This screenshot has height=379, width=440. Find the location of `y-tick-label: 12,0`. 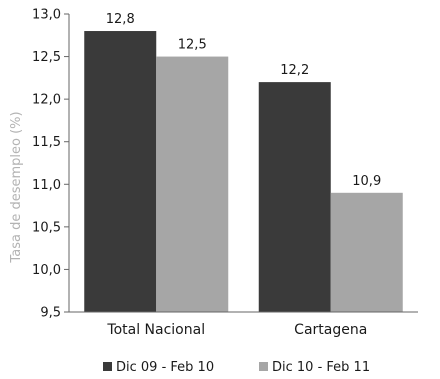

y-tick-label: 12,0 is located at coordinates (46, 100).